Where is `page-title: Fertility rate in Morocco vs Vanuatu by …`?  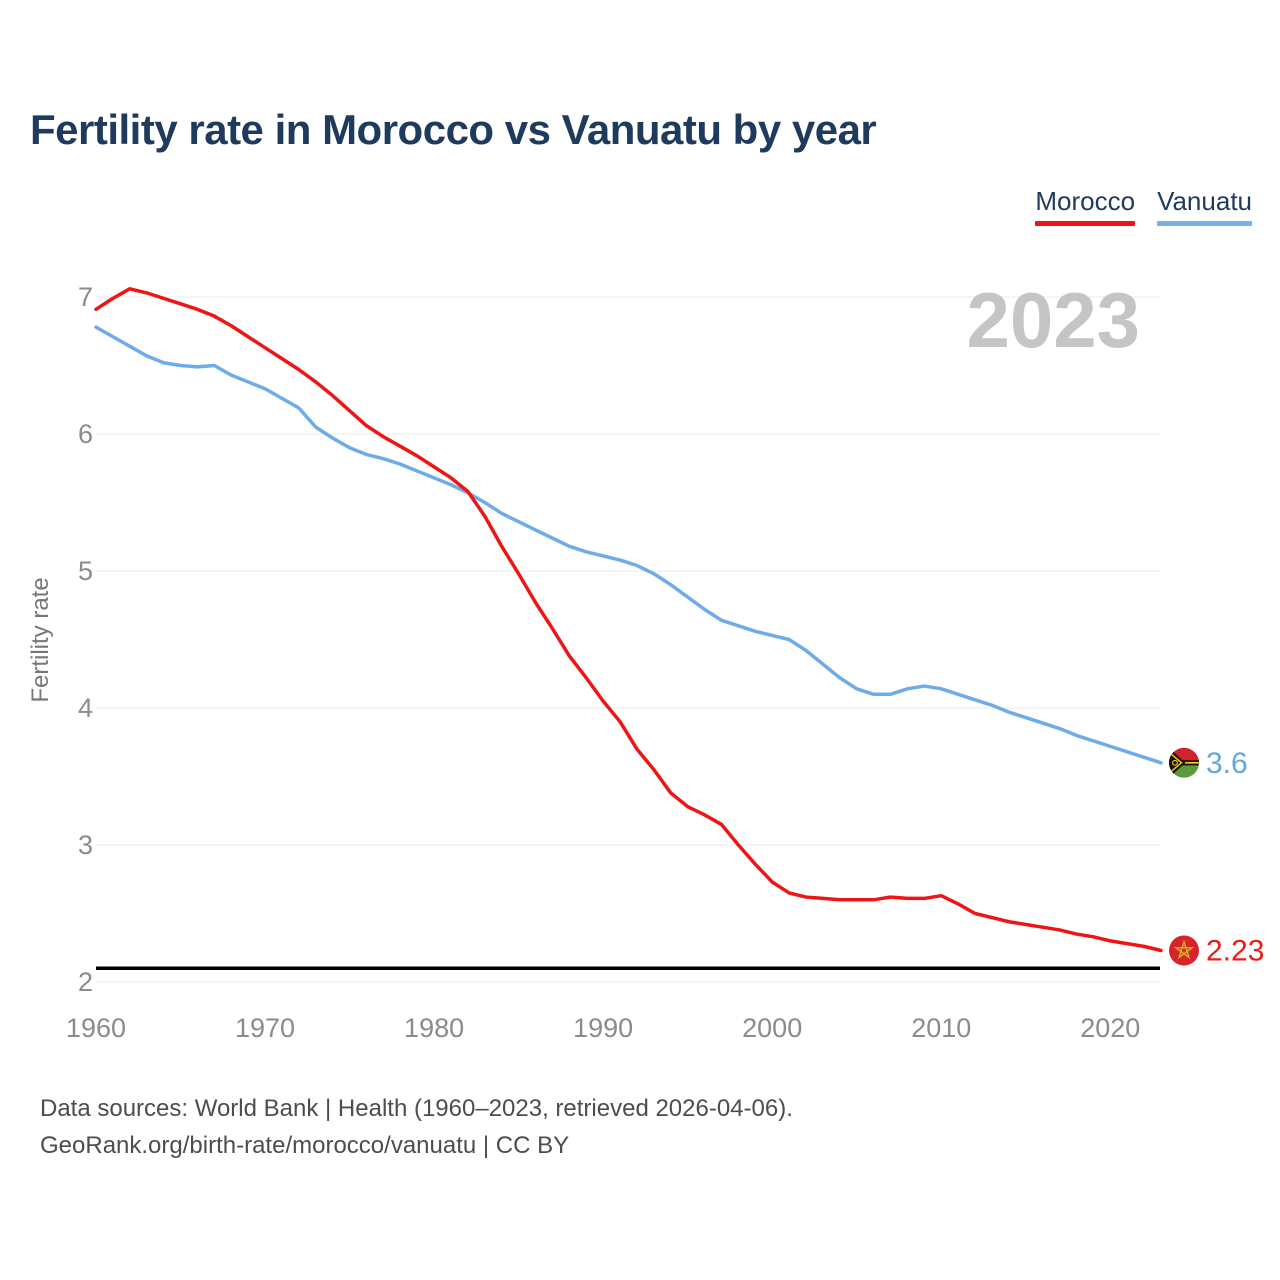
page-title: Fertility rate in Morocco vs Vanuatu by … is located at coordinates (453, 129).